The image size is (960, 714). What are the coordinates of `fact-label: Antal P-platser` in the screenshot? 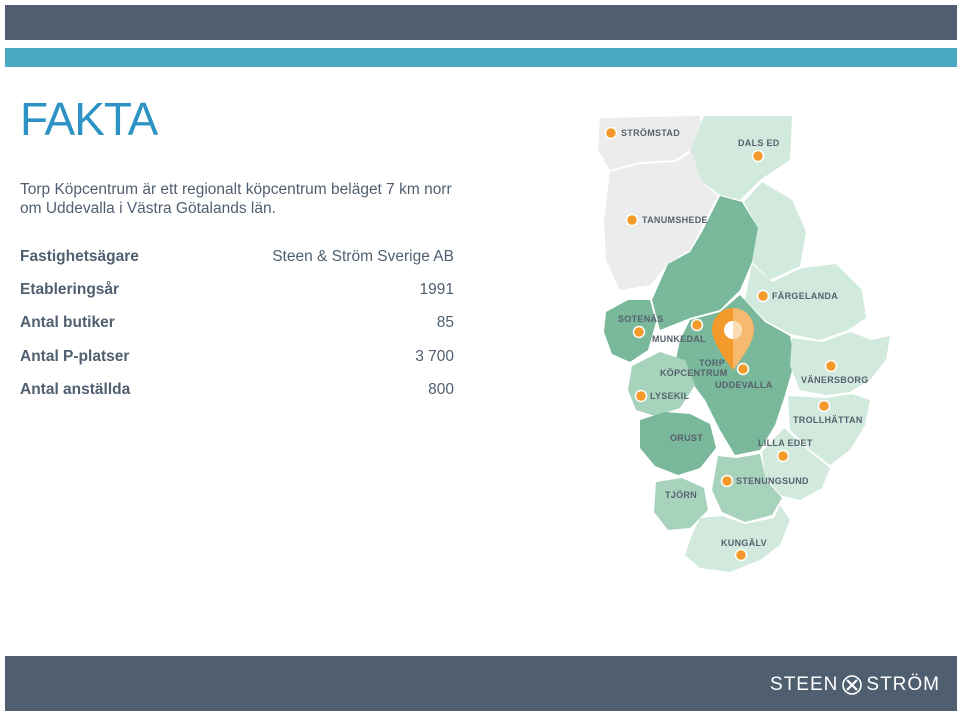 It's located at (75, 356).